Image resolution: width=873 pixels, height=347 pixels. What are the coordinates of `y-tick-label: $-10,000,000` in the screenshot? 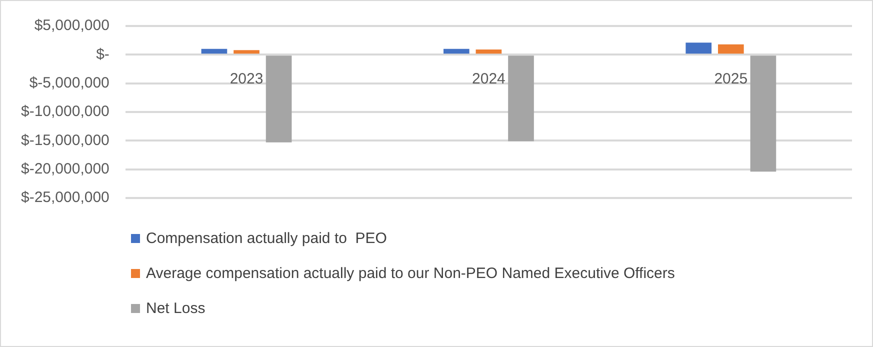 It's located at (65, 111).